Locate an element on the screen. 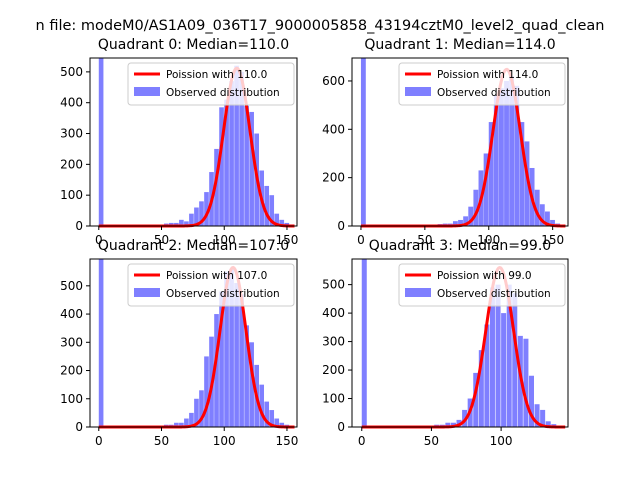 Image resolution: width=640 pixels, height=480 pixels. legend-label: Poission with 99.0 is located at coordinates (484, 276).